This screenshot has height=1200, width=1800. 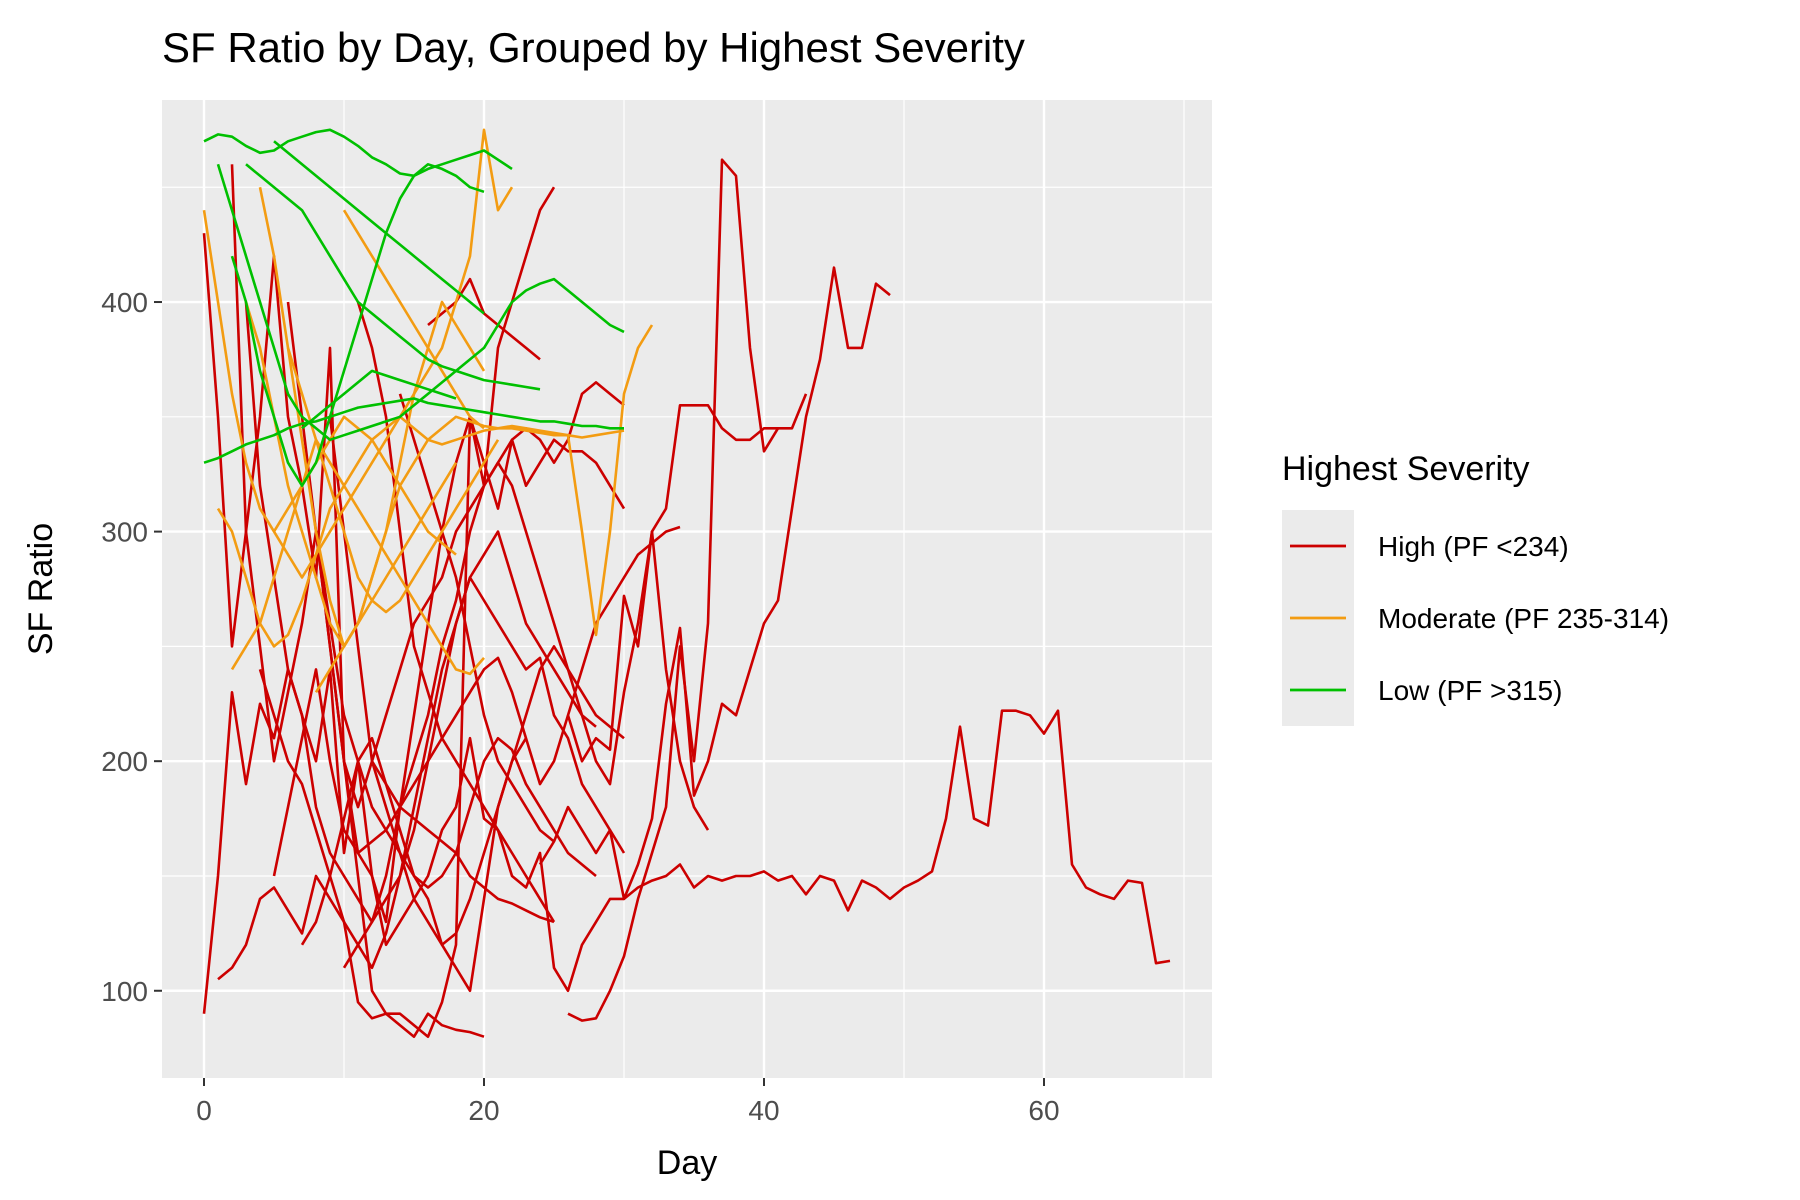 What do you see at coordinates (628, 1102) in the screenshot?
I see `x-axis: 0 20 40 60` at bounding box center [628, 1102].